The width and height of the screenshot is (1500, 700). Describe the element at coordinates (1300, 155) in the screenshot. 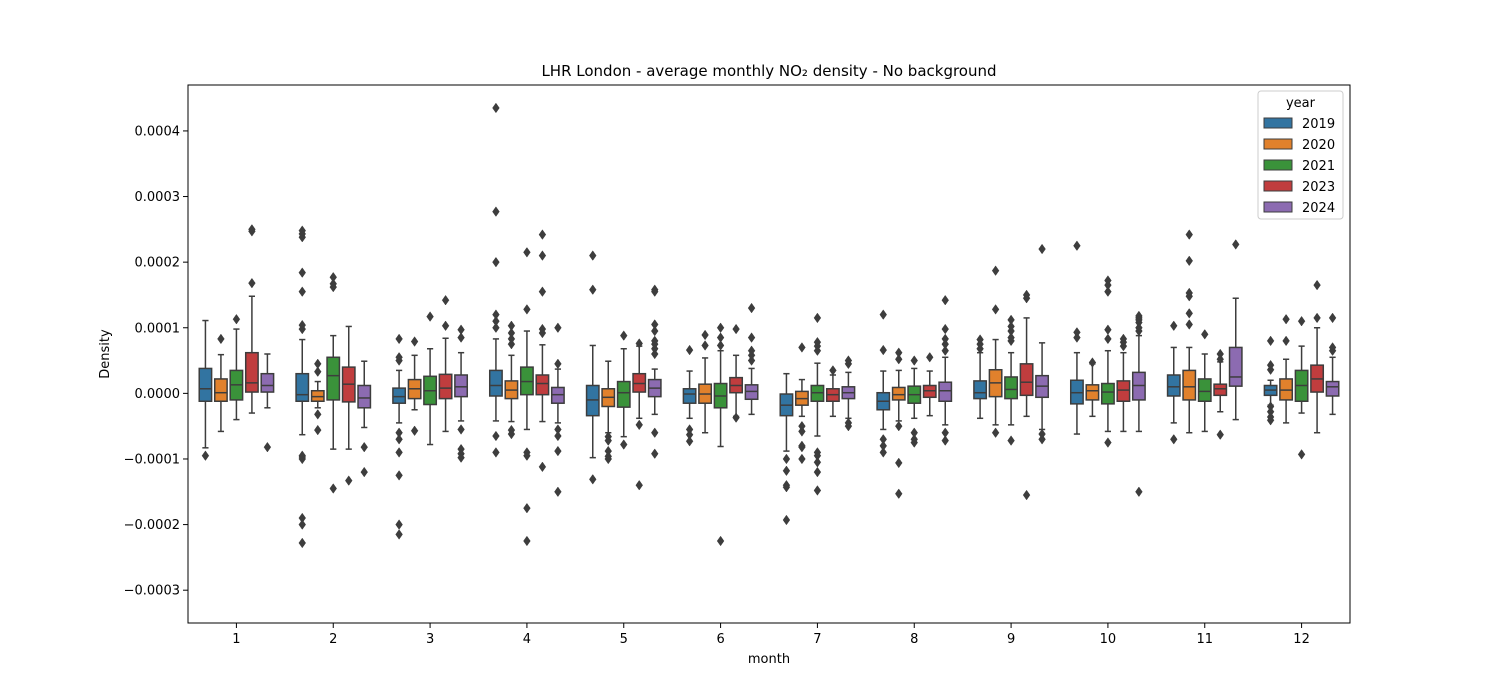

I see `legend: year 2019 2020 2021 2023 2024` at that location.